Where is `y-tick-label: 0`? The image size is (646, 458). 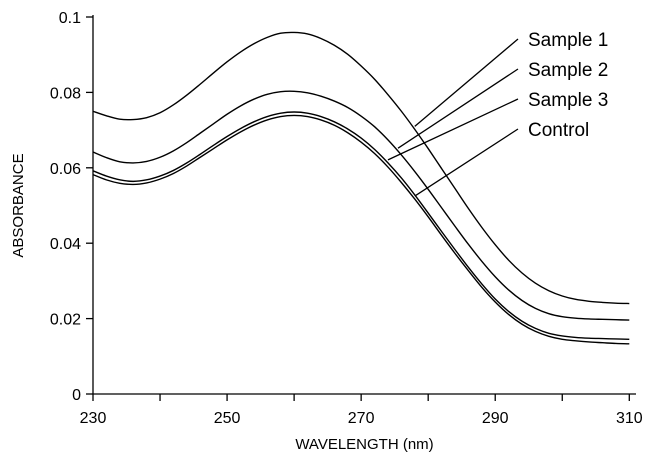 y-tick-label: 0 is located at coordinates (76, 395).